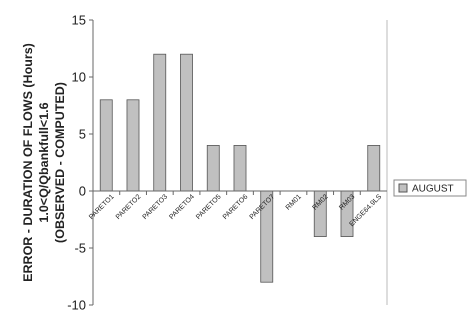  I want to click on y-axis-title: ERROR - DURATION OF FLOWS (Hours) 1.0<Q/Qbankfull<1.6 (OBSERVED - COMPUTED), so click(44, 162).